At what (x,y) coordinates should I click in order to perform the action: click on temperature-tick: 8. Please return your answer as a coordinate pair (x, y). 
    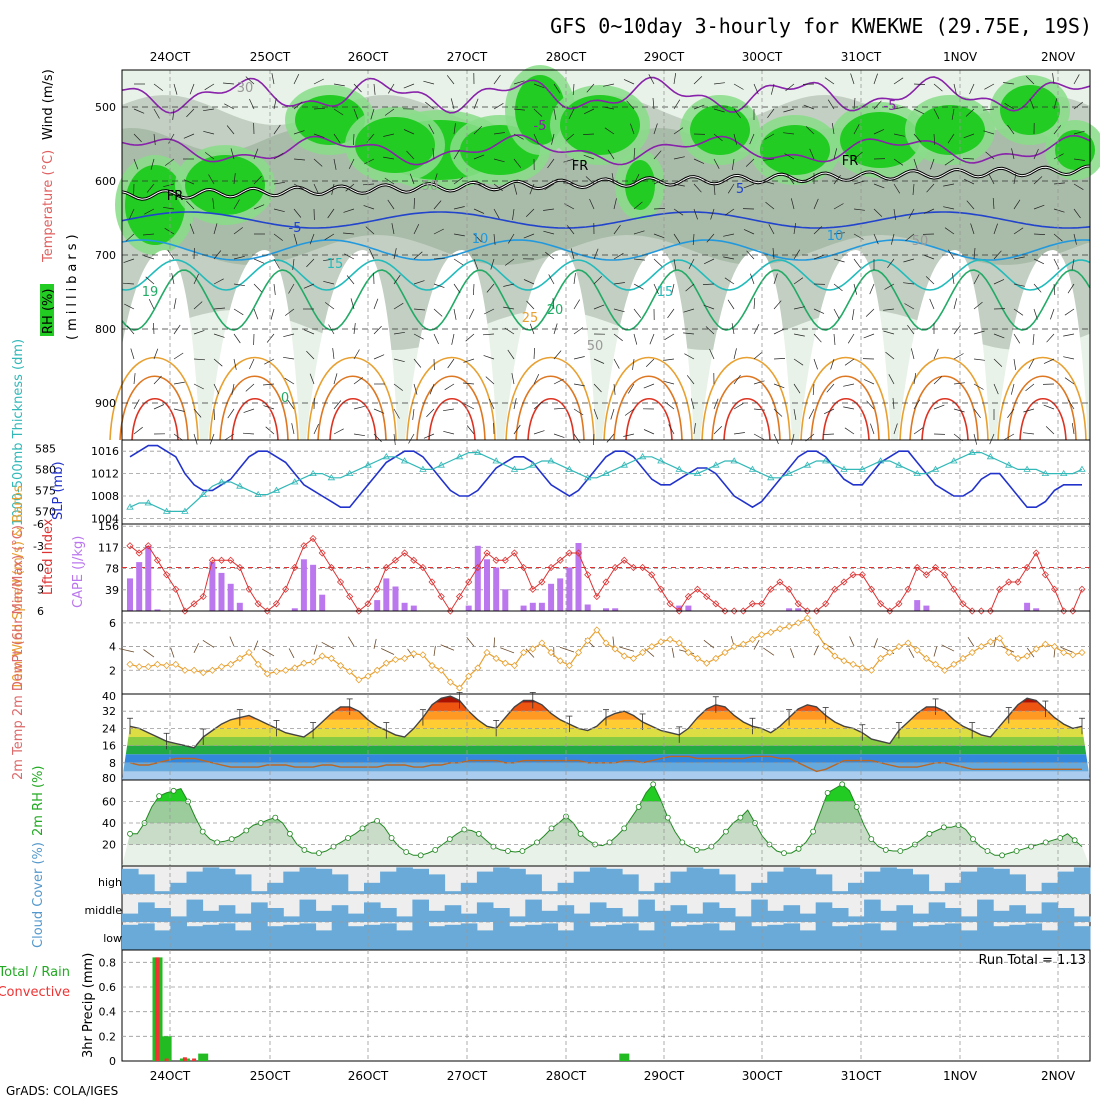
    Looking at the image, I should click on (112, 763).